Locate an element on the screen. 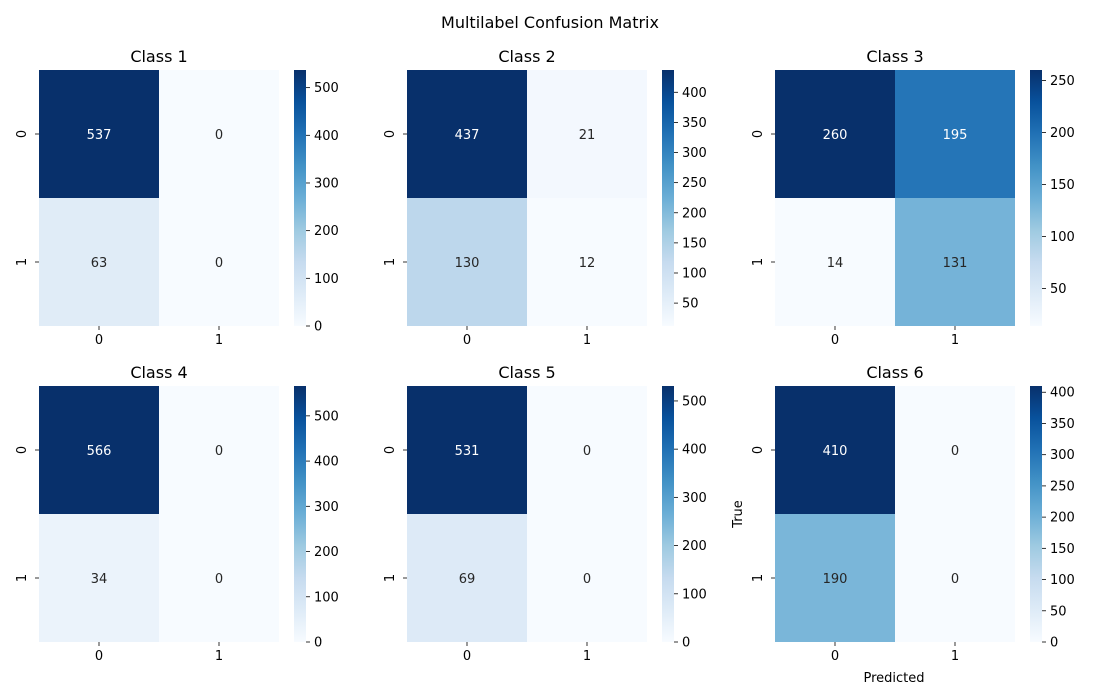 Image resolution: width=1100 pixels, height=700 pixels. panel-title: Class 1 is located at coordinates (158, 56).